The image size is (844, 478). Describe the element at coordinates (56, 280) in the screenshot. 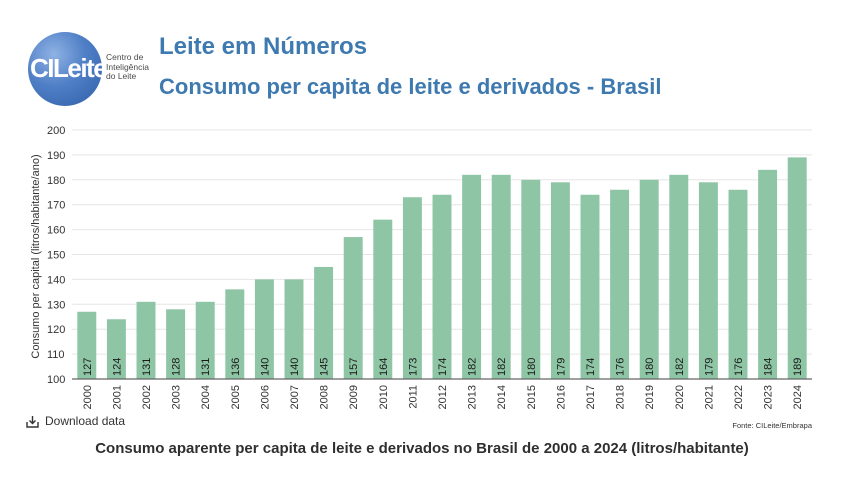

I see `y-tick-label: 140` at that location.